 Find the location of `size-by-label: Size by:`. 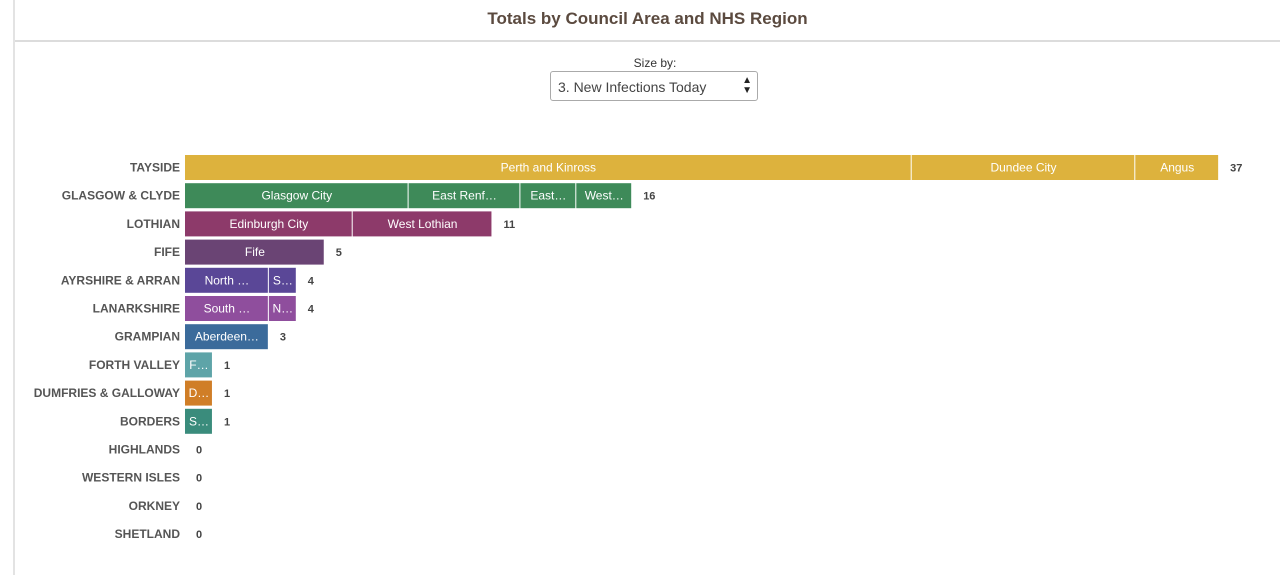

size-by-label: Size by: is located at coordinates (655, 63).